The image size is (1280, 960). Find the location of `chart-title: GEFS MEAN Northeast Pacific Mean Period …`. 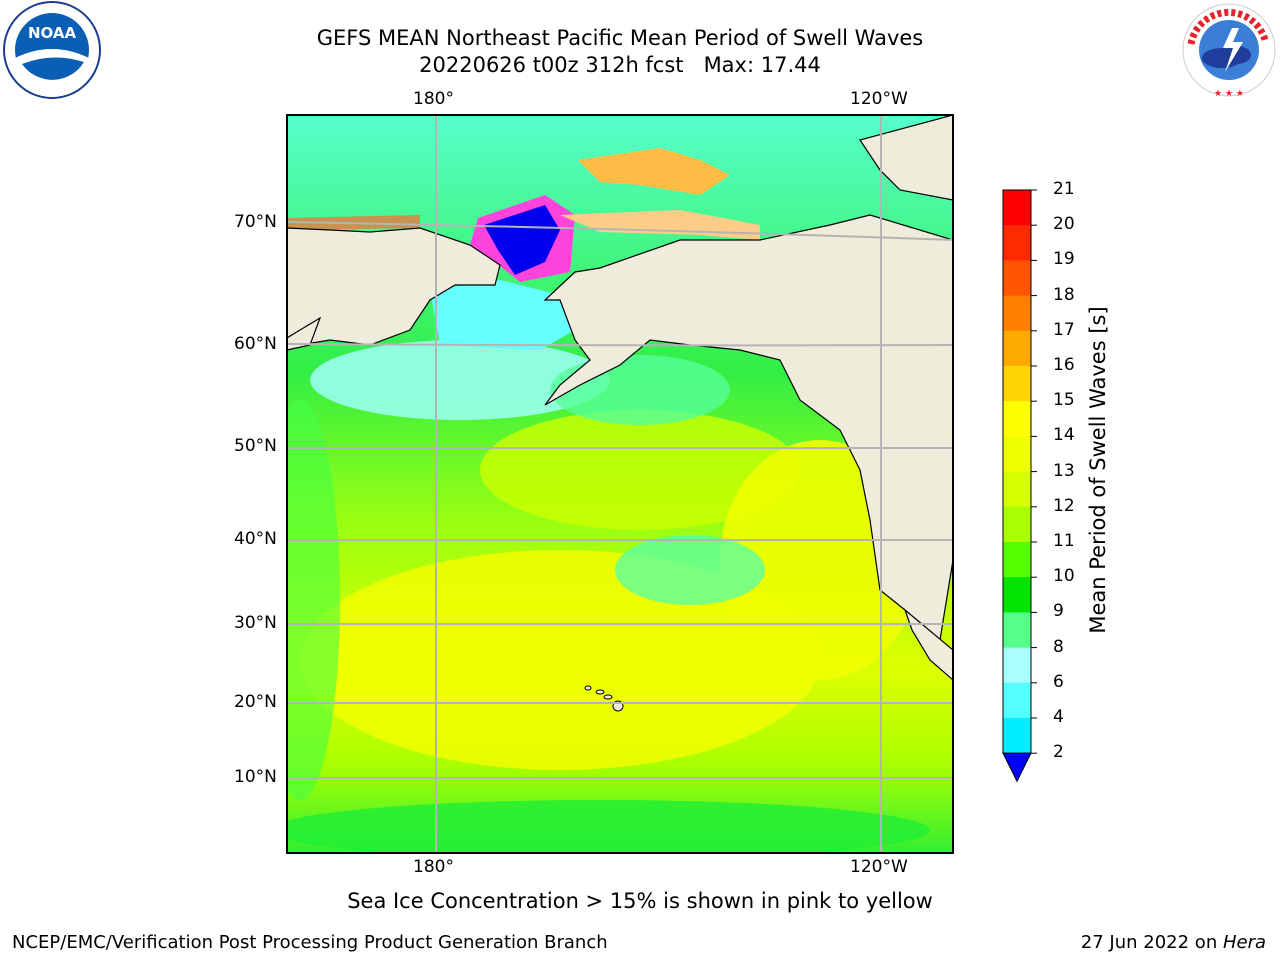

chart-title: GEFS MEAN Northeast Pacific Mean Period … is located at coordinates (620, 38).